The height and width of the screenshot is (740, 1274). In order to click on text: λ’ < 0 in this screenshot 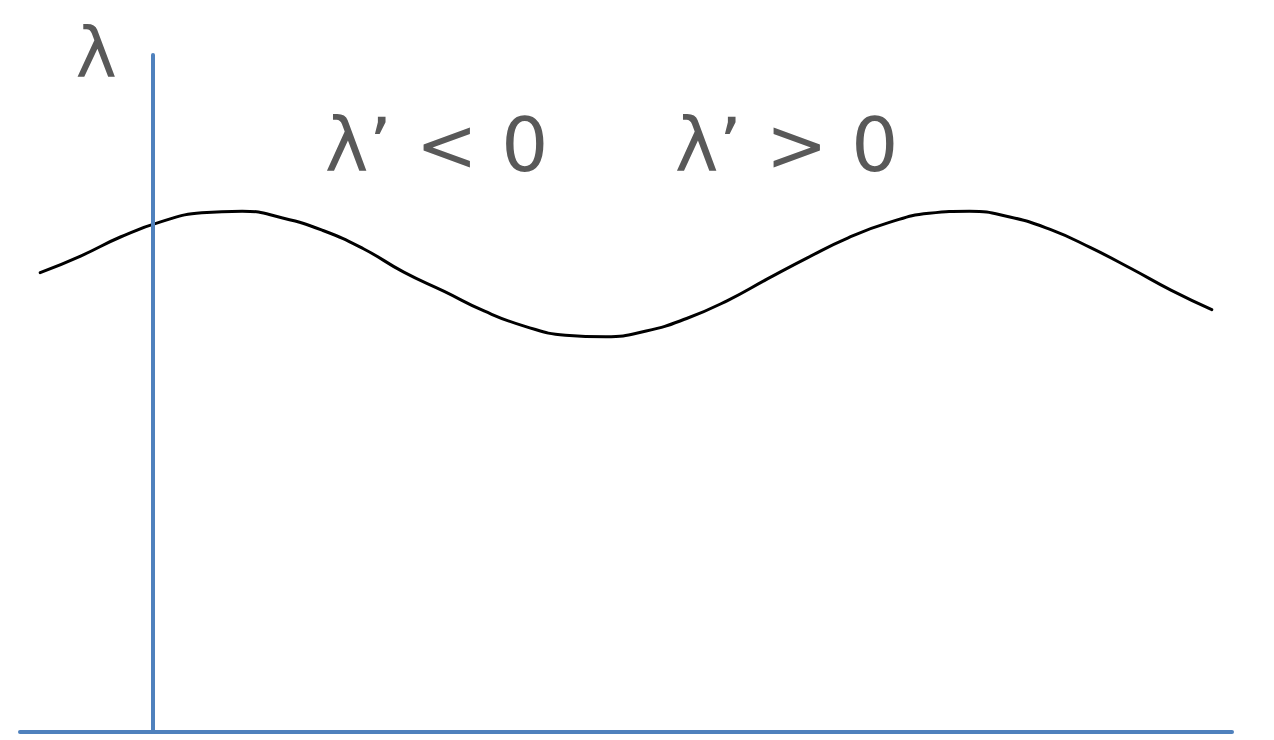, I will do `click(436, 145)`.